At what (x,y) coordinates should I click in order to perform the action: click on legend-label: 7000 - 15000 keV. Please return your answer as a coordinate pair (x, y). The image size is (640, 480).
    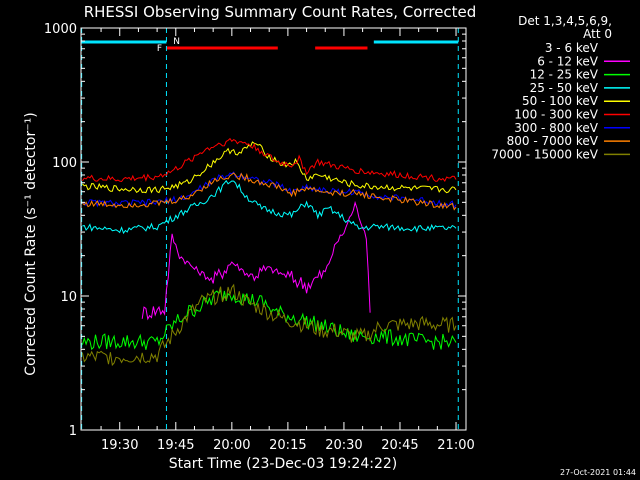
    Looking at the image, I should click on (544, 154).